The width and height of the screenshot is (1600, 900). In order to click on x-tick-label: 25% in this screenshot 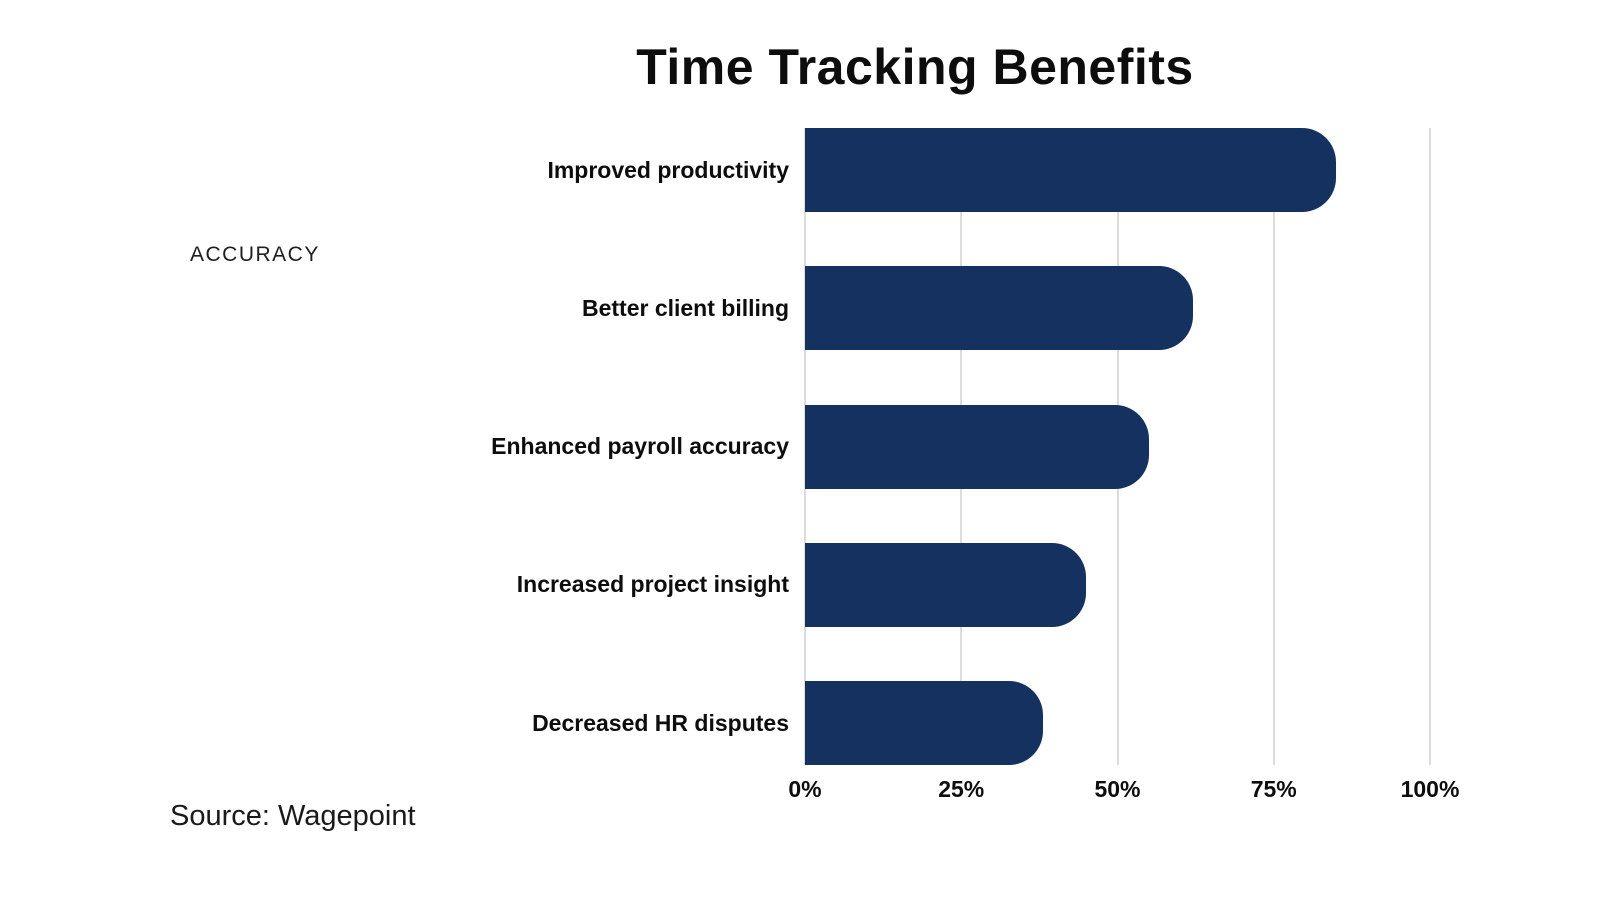, I will do `click(961, 789)`.